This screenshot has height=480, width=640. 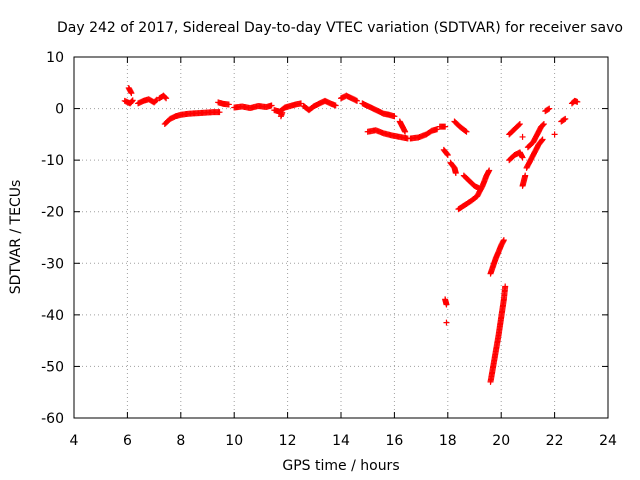 I want to click on x-tick-label: 10, so click(x=234, y=441).